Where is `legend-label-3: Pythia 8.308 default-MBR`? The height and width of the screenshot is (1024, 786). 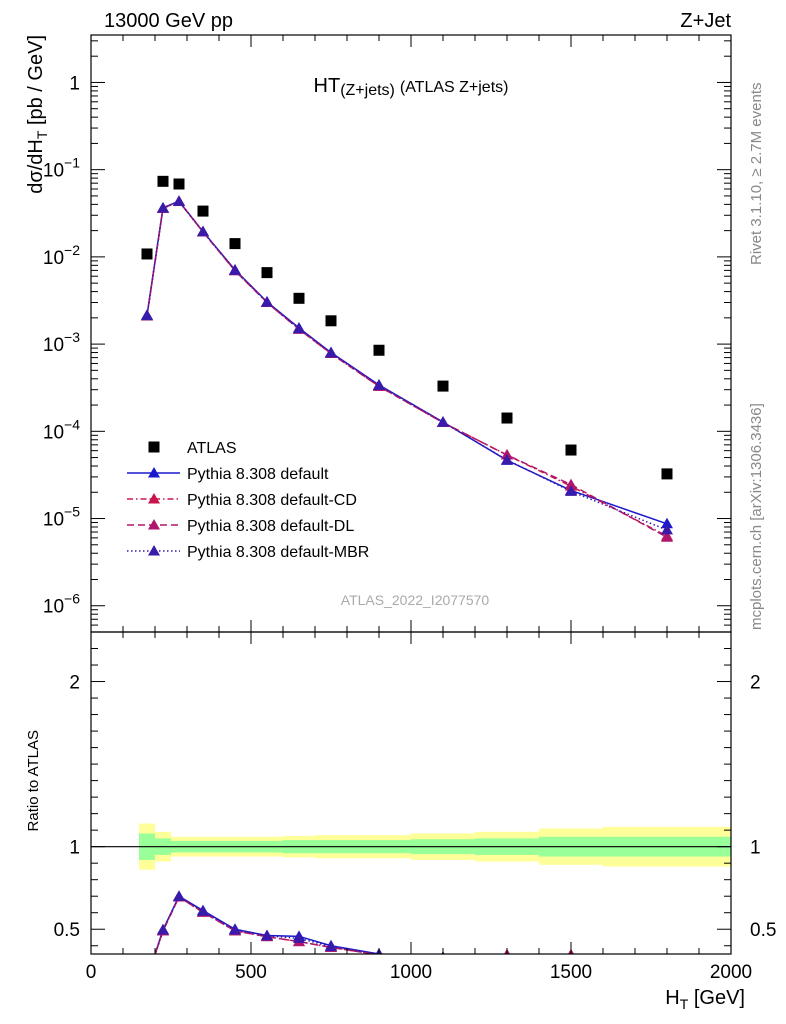
legend-label-3: Pythia 8.308 default-MBR is located at coordinates (278, 552).